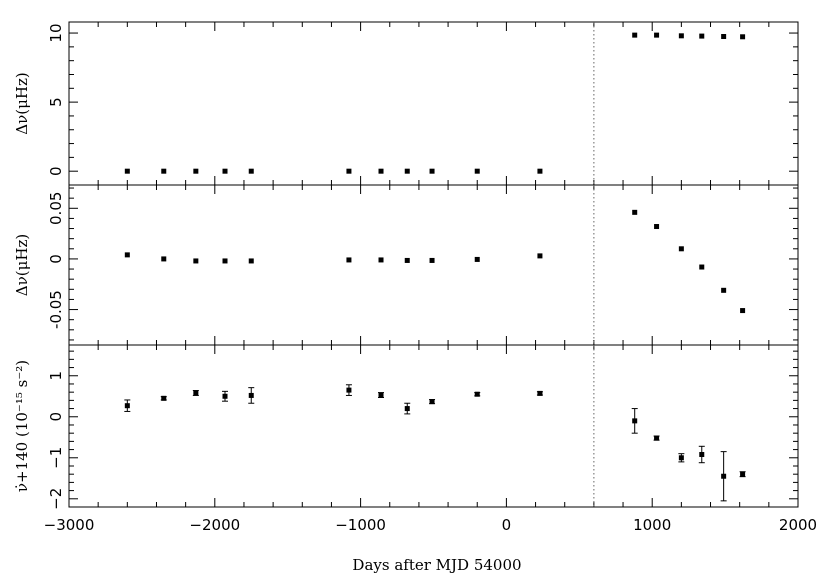 The width and height of the screenshot is (830, 583). I want to click on x-axis-label: Days after MJD 54000, so click(436, 565).